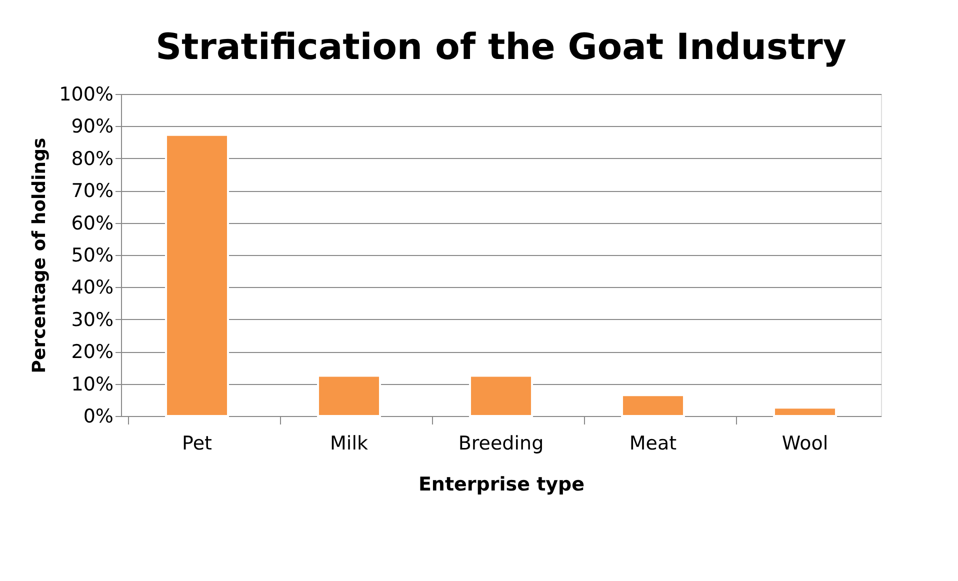 This screenshot has height=581, width=958. What do you see at coordinates (349, 443) in the screenshot?
I see `x-tick-label: Milk` at bounding box center [349, 443].